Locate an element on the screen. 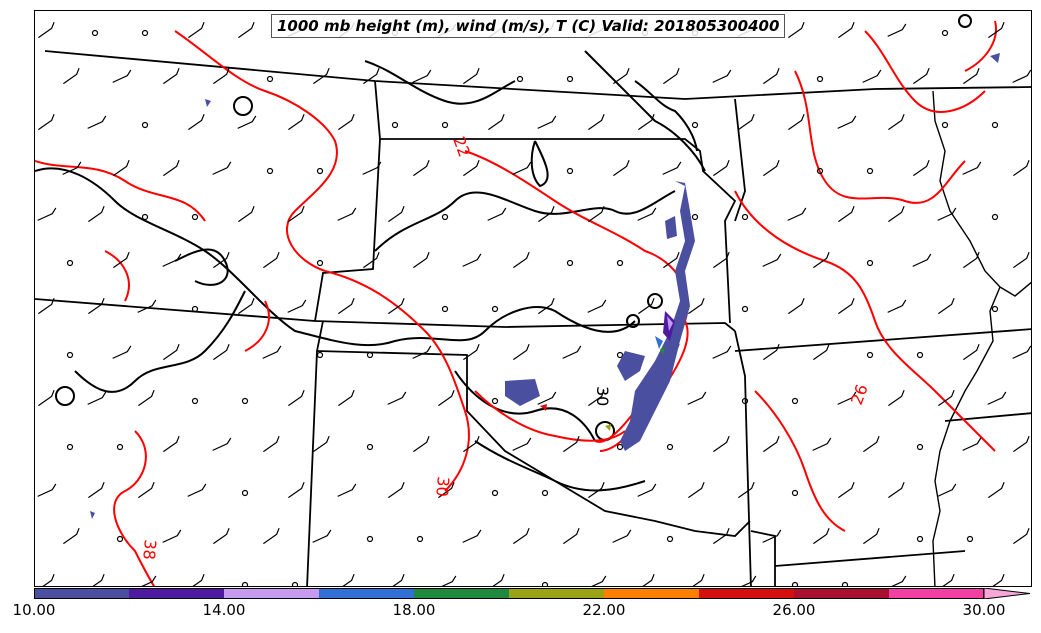 Image resolution: width=1041 pixels, height=633 pixels. colorbar-extend is located at coordinates (1007, 593).